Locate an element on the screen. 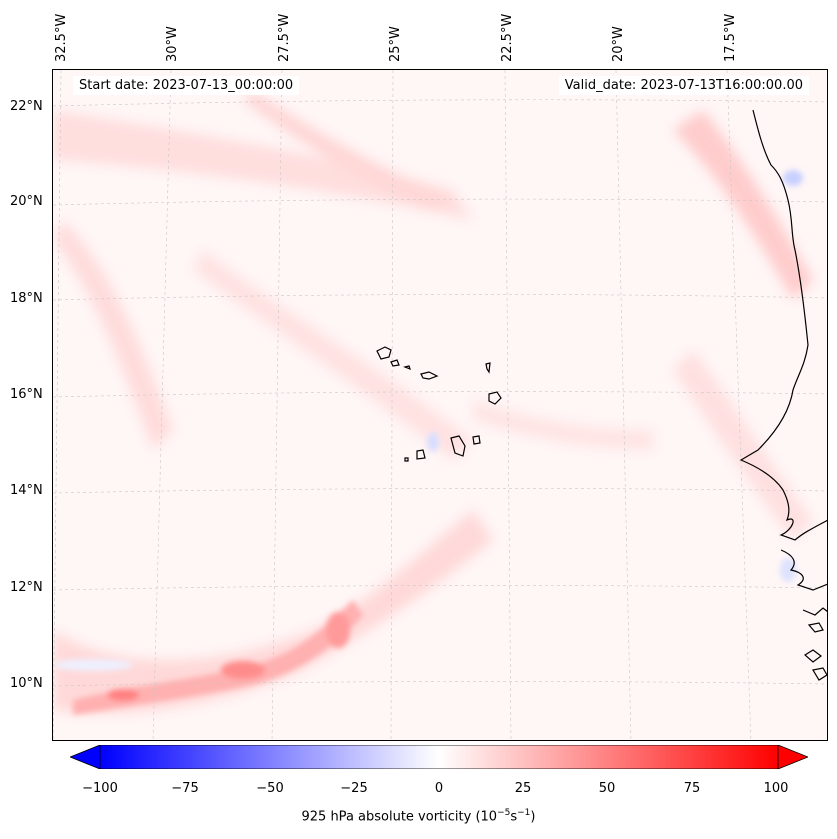 This screenshot has height=839, width=837. lon-label-32.5w: 32.5°W is located at coordinates (61, 37).